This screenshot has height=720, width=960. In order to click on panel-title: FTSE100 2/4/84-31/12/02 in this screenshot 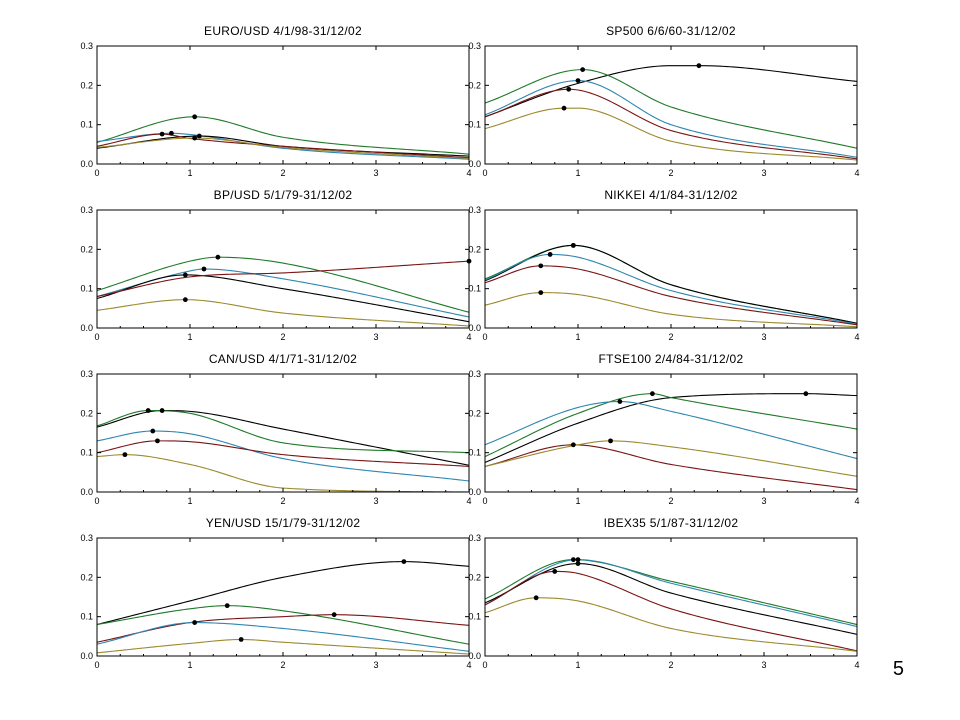, I will do `click(671, 359)`.